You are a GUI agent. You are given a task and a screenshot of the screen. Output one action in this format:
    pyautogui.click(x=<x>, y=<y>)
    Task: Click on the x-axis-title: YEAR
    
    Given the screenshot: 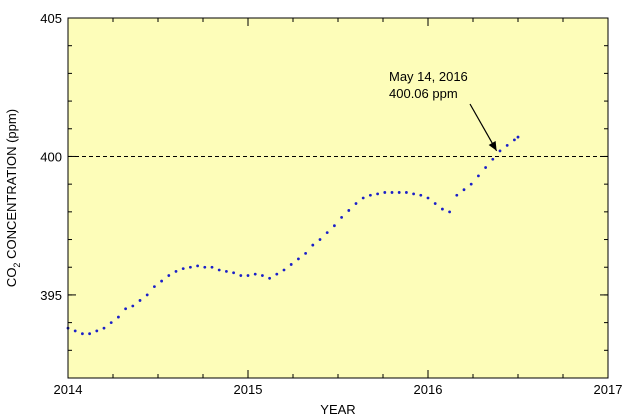 What is the action you would take?
    pyautogui.click(x=337, y=409)
    